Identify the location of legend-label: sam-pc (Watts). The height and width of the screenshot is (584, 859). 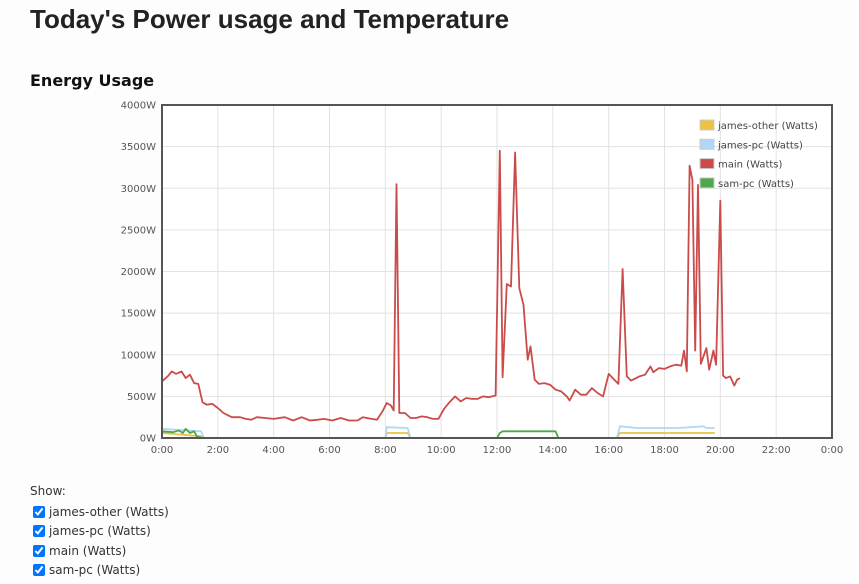
(756, 184).